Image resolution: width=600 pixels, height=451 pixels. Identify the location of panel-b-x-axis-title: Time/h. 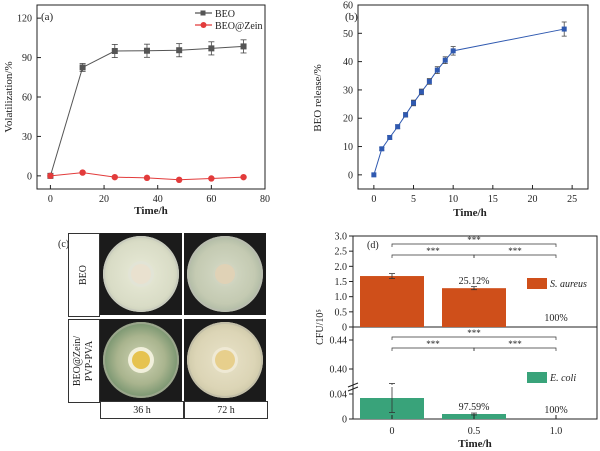
(469, 213).